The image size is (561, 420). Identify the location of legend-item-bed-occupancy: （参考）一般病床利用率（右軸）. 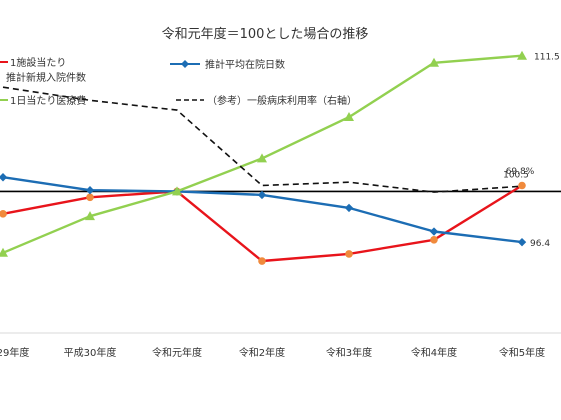
(266, 100).